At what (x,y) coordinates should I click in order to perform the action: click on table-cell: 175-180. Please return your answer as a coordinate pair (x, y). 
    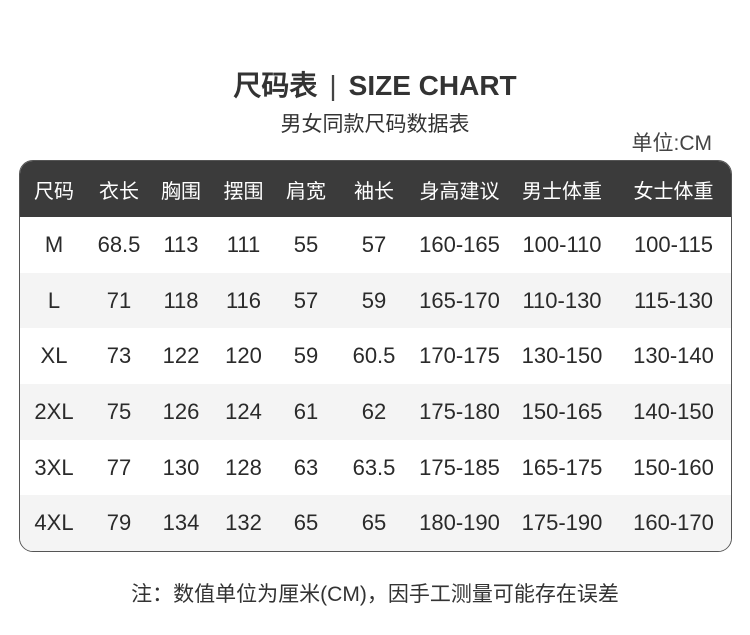
    Looking at the image, I should click on (459, 411).